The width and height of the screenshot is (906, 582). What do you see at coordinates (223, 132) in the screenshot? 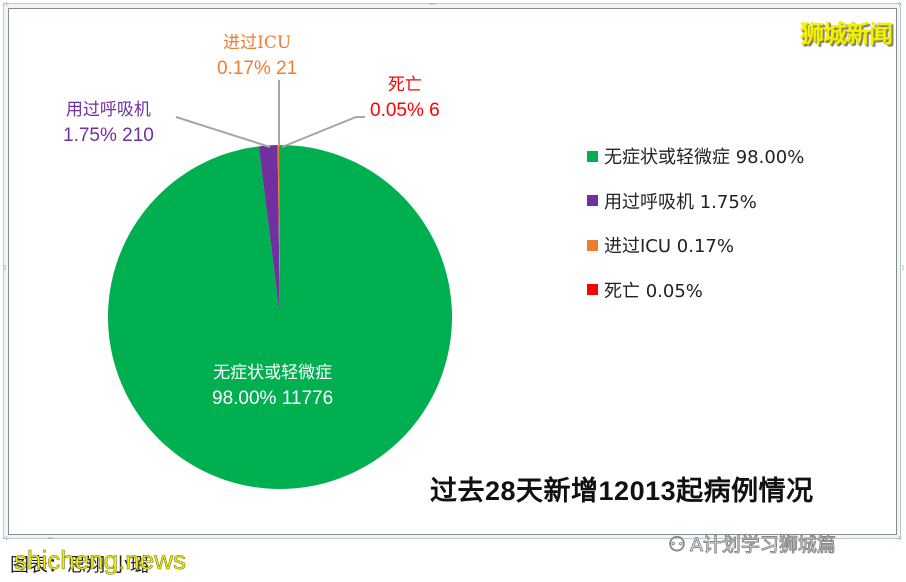
I see `leader-line-ventilator` at bounding box center [223, 132].